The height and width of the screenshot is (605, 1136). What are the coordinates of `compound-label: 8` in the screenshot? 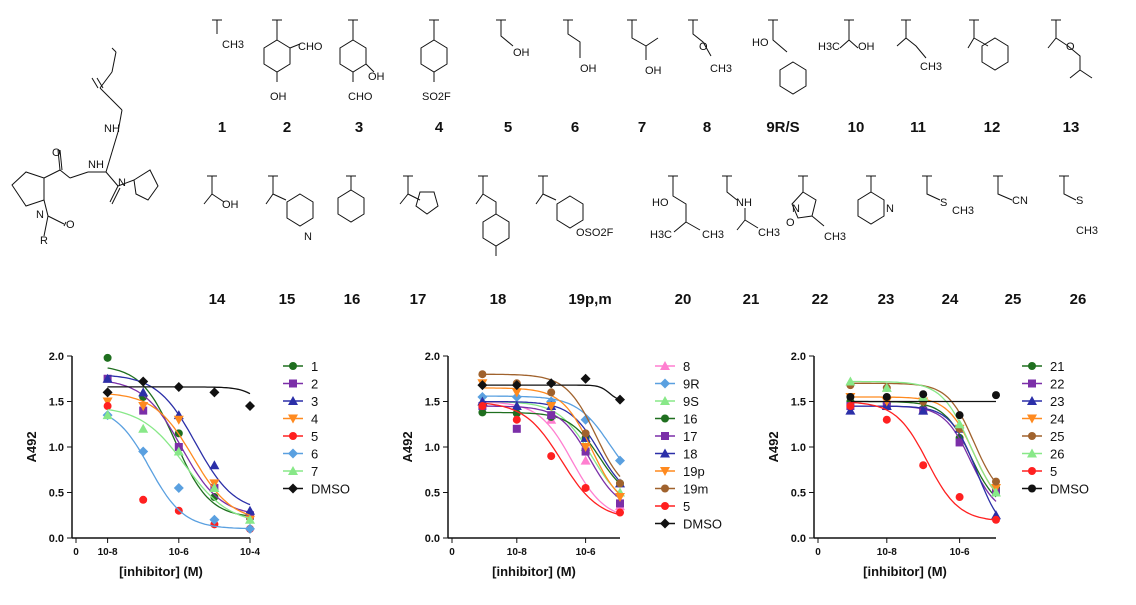 It's located at (707, 127).